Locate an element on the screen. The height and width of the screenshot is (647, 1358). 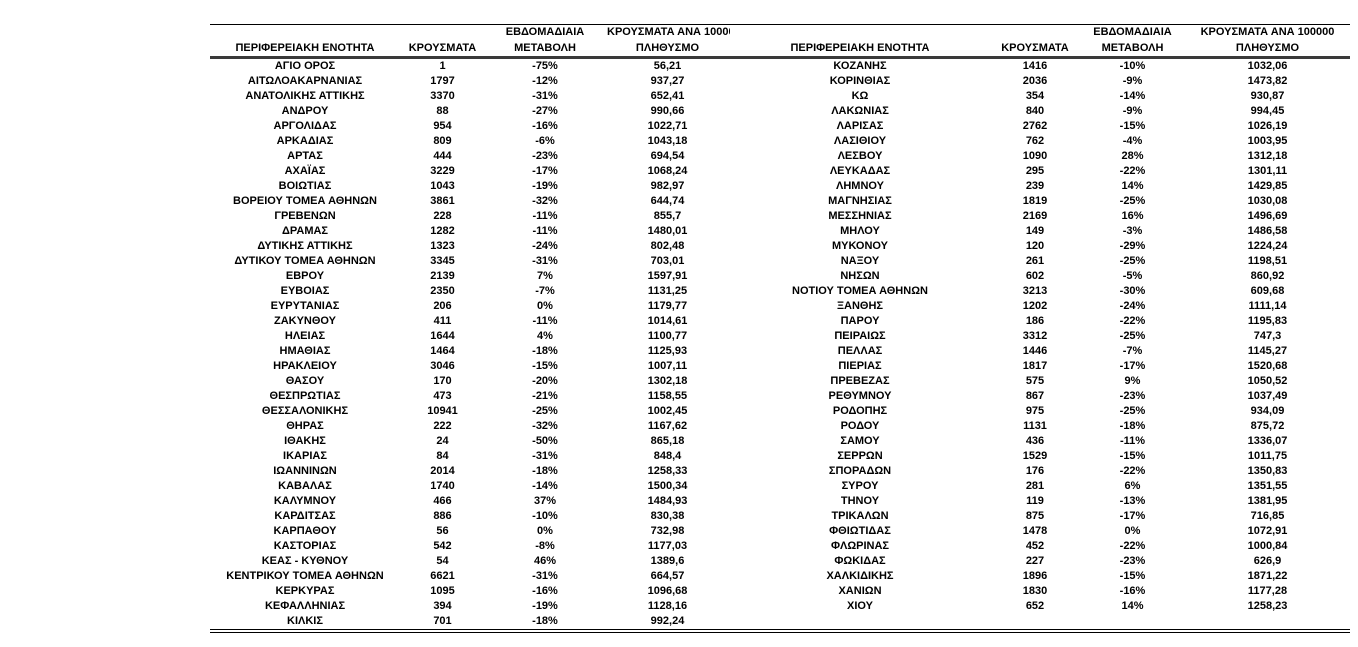
weekly-change-value-right: 6% is located at coordinates (1132, 486).